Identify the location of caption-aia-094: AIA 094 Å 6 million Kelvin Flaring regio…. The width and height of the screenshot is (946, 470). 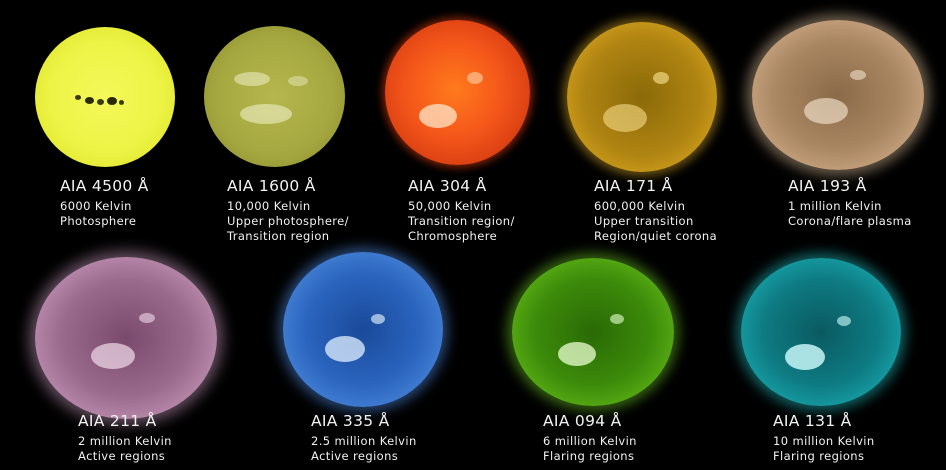
(590, 438).